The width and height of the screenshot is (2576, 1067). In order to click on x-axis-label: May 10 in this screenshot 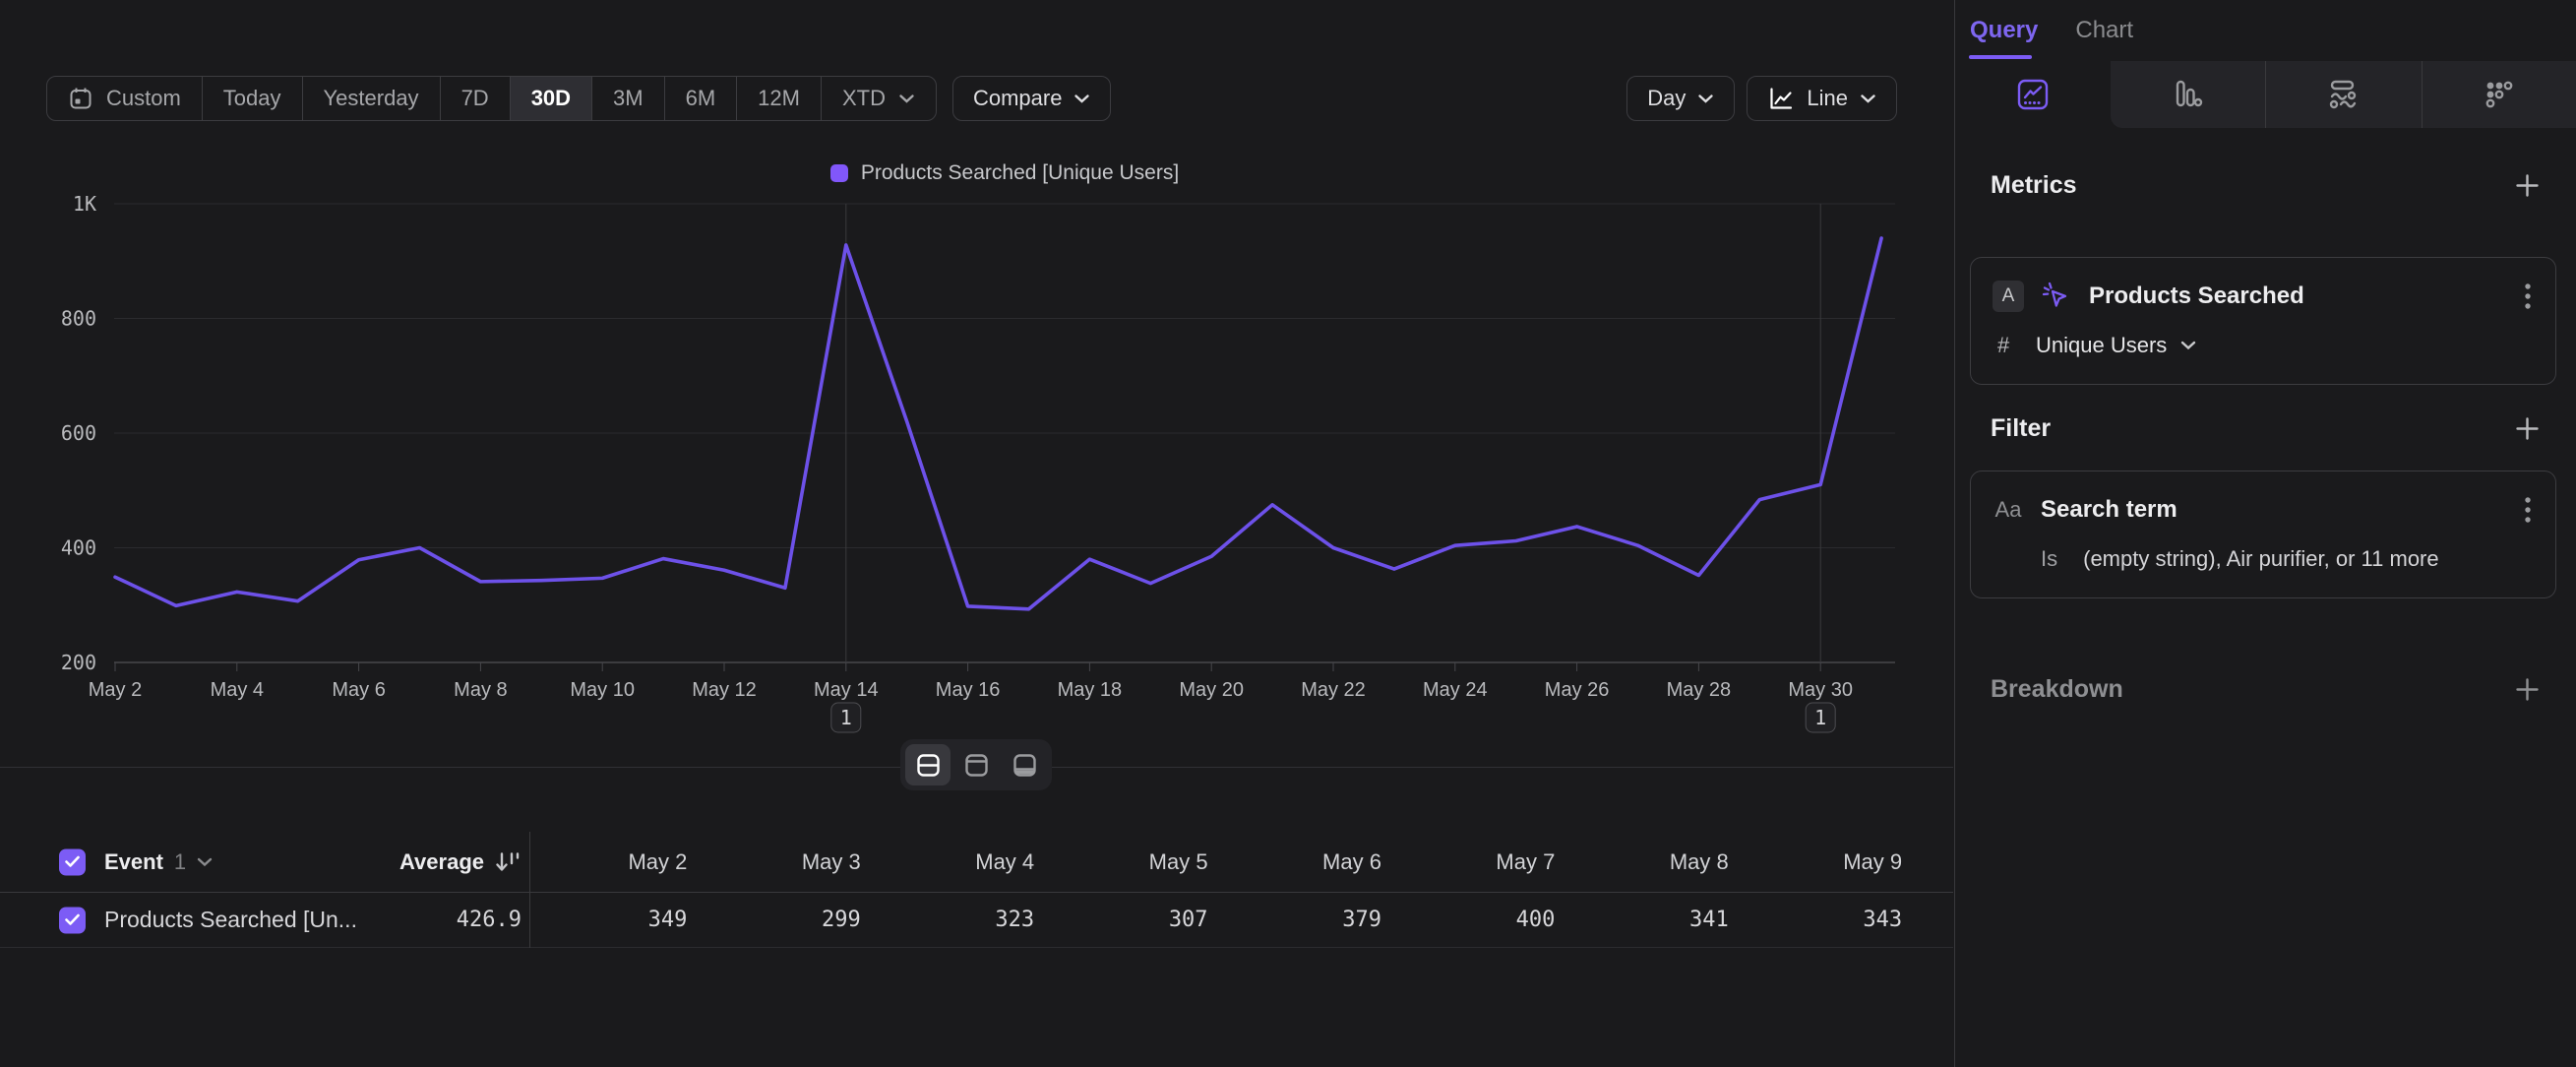, I will do `click(602, 690)`.